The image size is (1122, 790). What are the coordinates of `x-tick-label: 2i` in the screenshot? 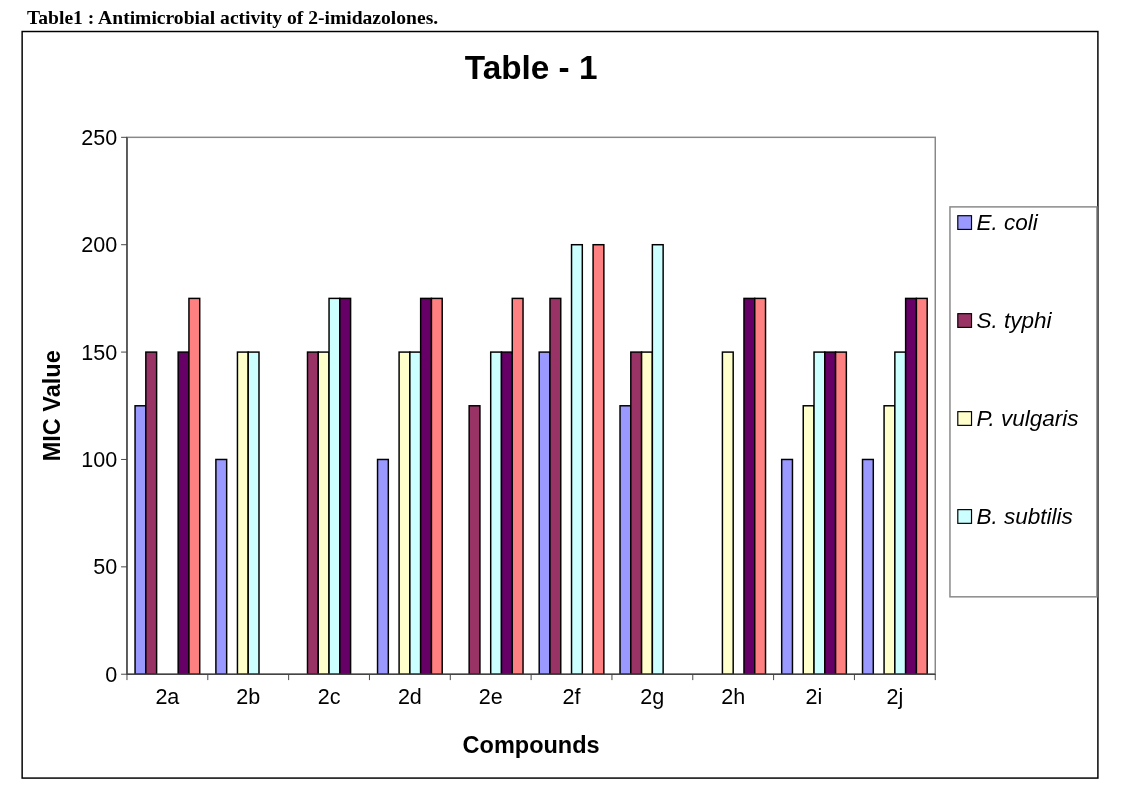 It's located at (814, 696).